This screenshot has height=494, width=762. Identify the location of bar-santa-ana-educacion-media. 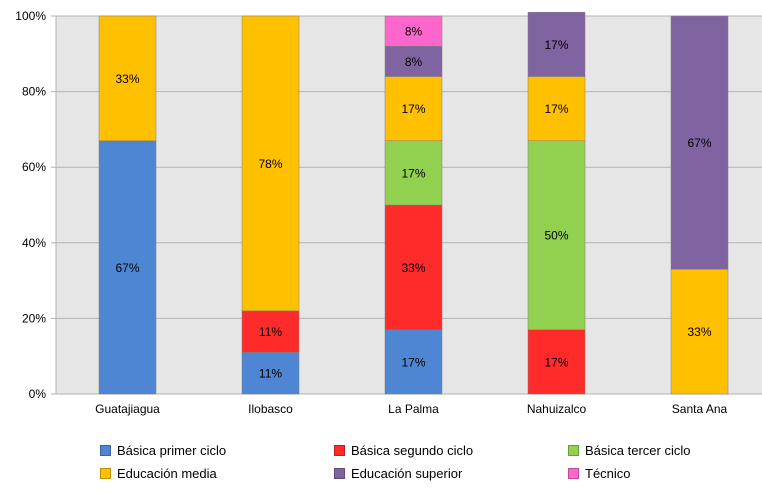
(699, 332).